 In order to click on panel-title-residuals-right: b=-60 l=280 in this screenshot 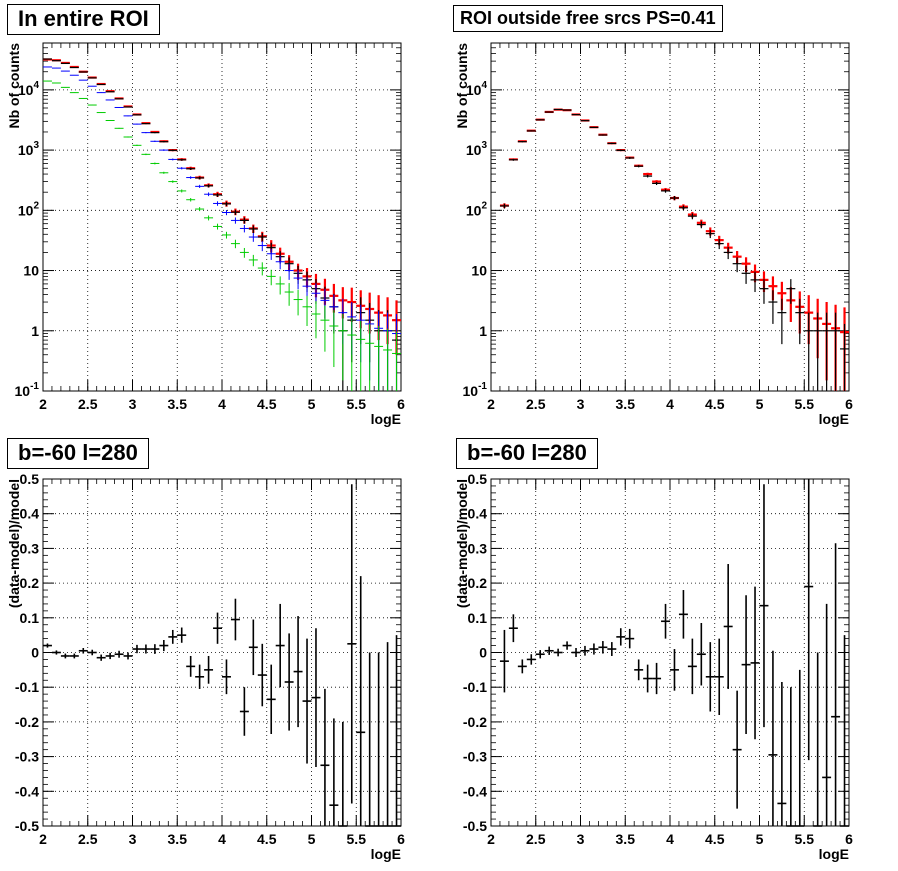, I will do `click(527, 453)`.